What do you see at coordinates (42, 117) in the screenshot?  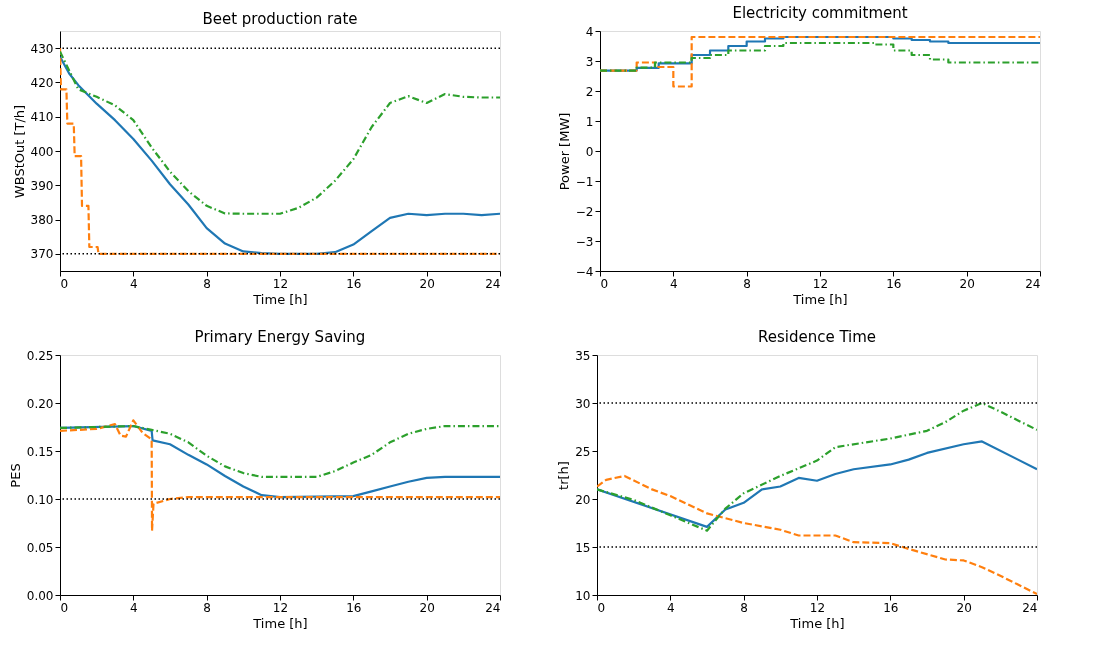 I see `y-tick-label: 410` at bounding box center [42, 117].